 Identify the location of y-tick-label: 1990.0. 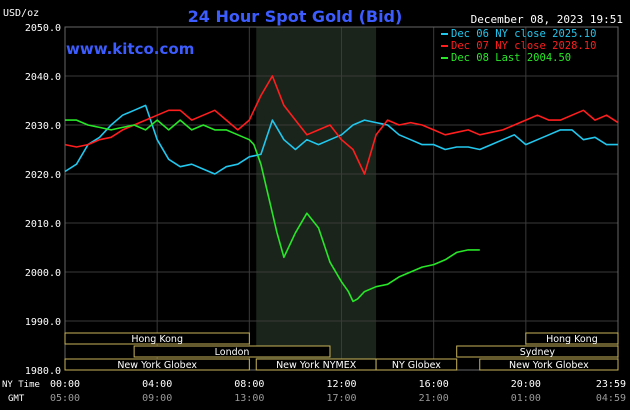
(43, 322).